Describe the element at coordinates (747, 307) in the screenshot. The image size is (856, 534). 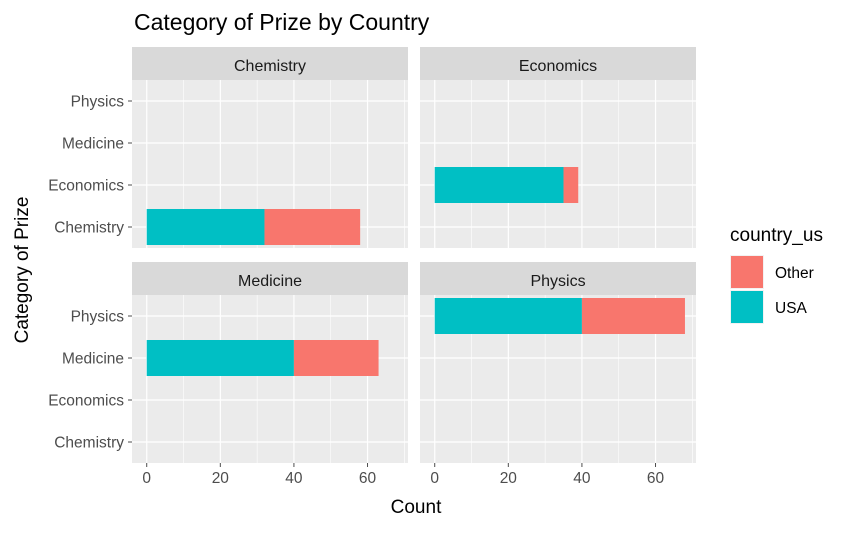
I see `legend-key-usa` at that location.